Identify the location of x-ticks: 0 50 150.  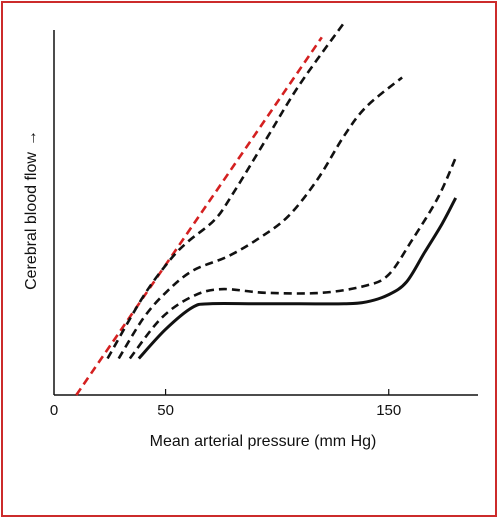
(225, 404).